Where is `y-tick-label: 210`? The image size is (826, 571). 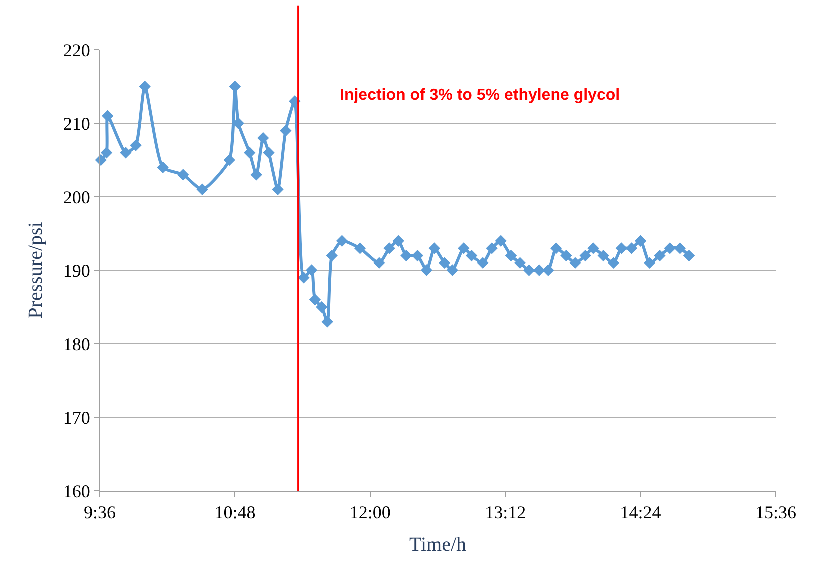 y-tick-label: 210 is located at coordinates (76, 124).